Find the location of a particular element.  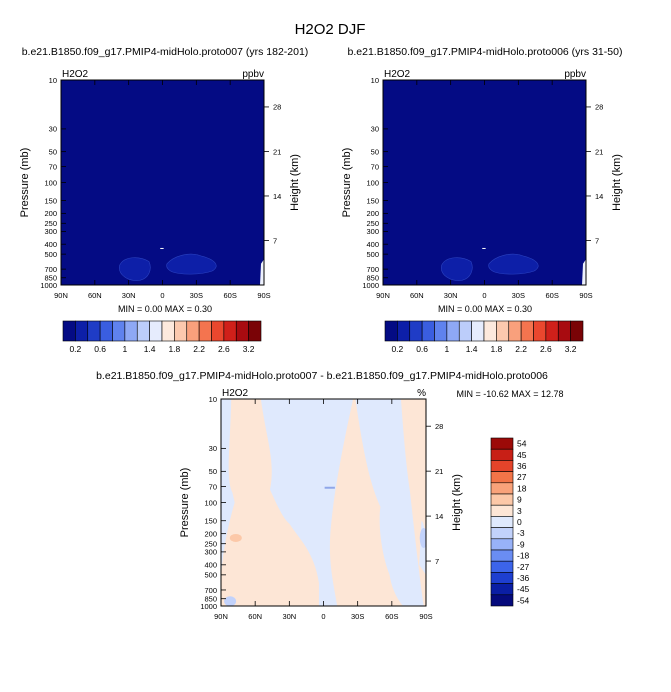

y-tick-label: 300 is located at coordinates (50, 231).